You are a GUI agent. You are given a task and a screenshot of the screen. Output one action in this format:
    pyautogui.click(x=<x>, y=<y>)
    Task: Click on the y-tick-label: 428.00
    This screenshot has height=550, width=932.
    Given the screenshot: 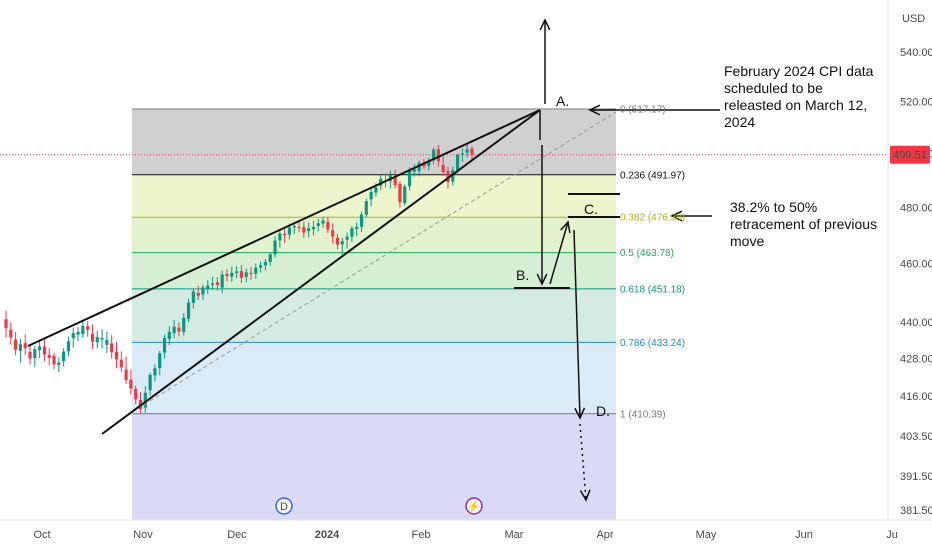 What is the action you would take?
    pyautogui.click(x=916, y=359)
    